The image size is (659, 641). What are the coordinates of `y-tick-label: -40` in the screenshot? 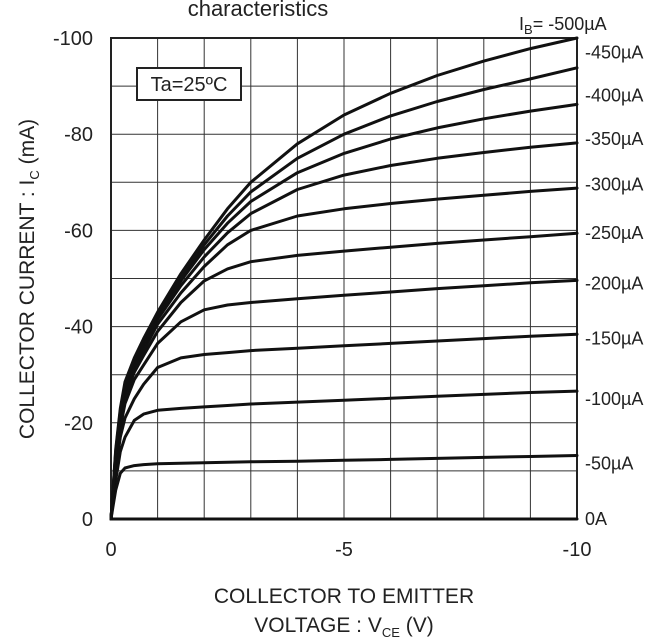 It's located at (78, 328).